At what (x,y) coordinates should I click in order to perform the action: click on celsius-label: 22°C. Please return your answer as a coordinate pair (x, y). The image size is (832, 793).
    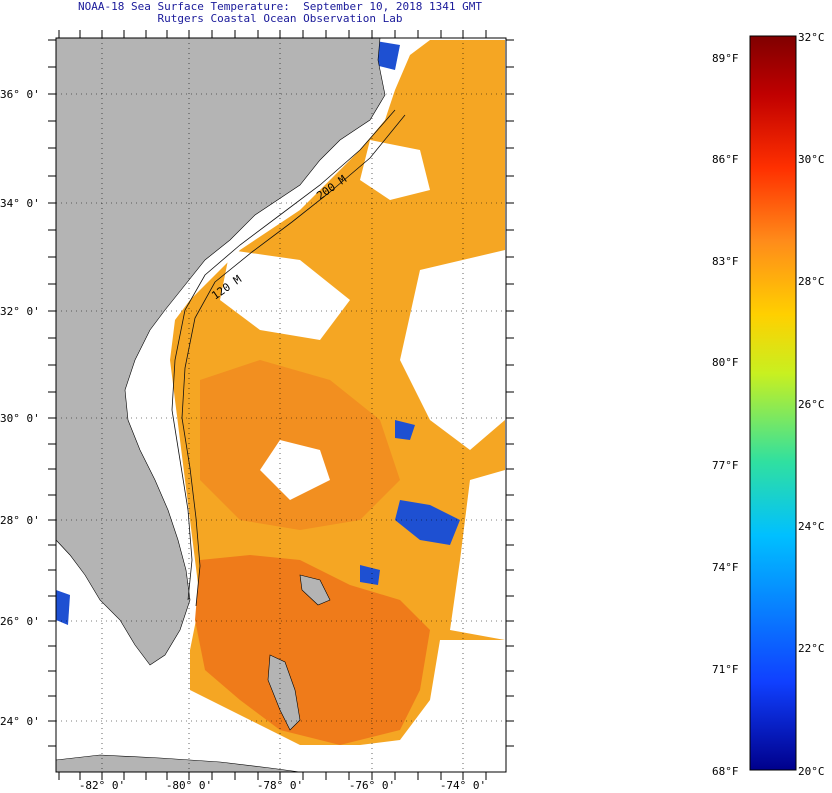
    Looking at the image, I should click on (811, 648).